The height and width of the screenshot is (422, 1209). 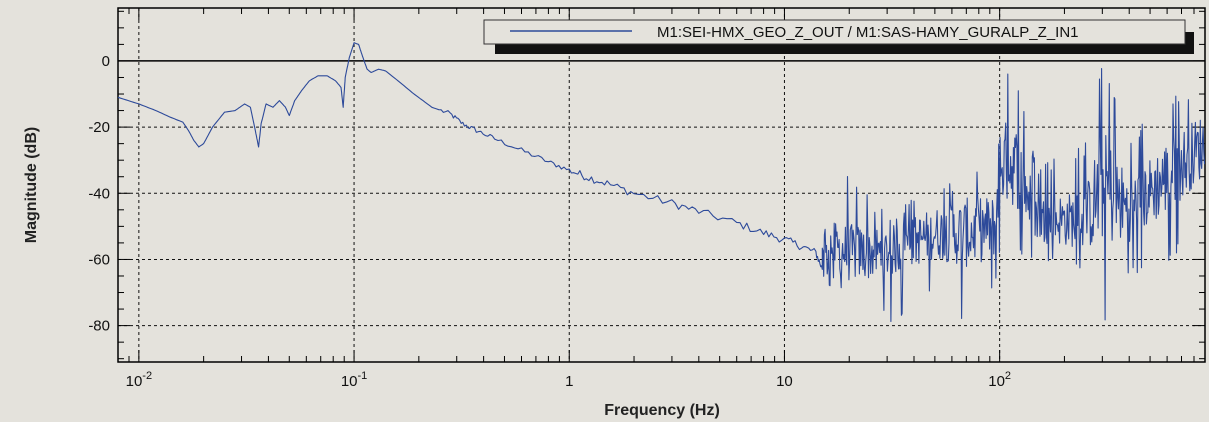 I want to click on x-axis-title: Frequency (Hz), so click(x=662, y=410).